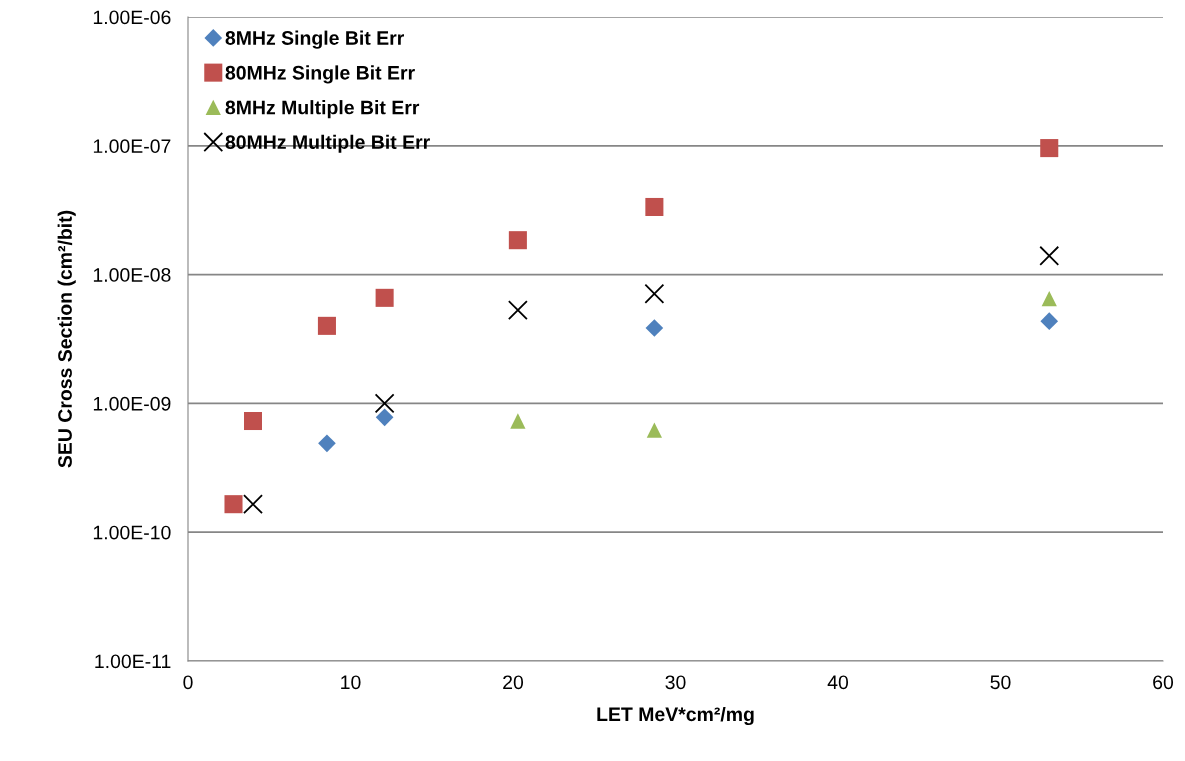 This screenshot has height=761, width=1185. I want to click on x-tick-label: 40, so click(838, 682).